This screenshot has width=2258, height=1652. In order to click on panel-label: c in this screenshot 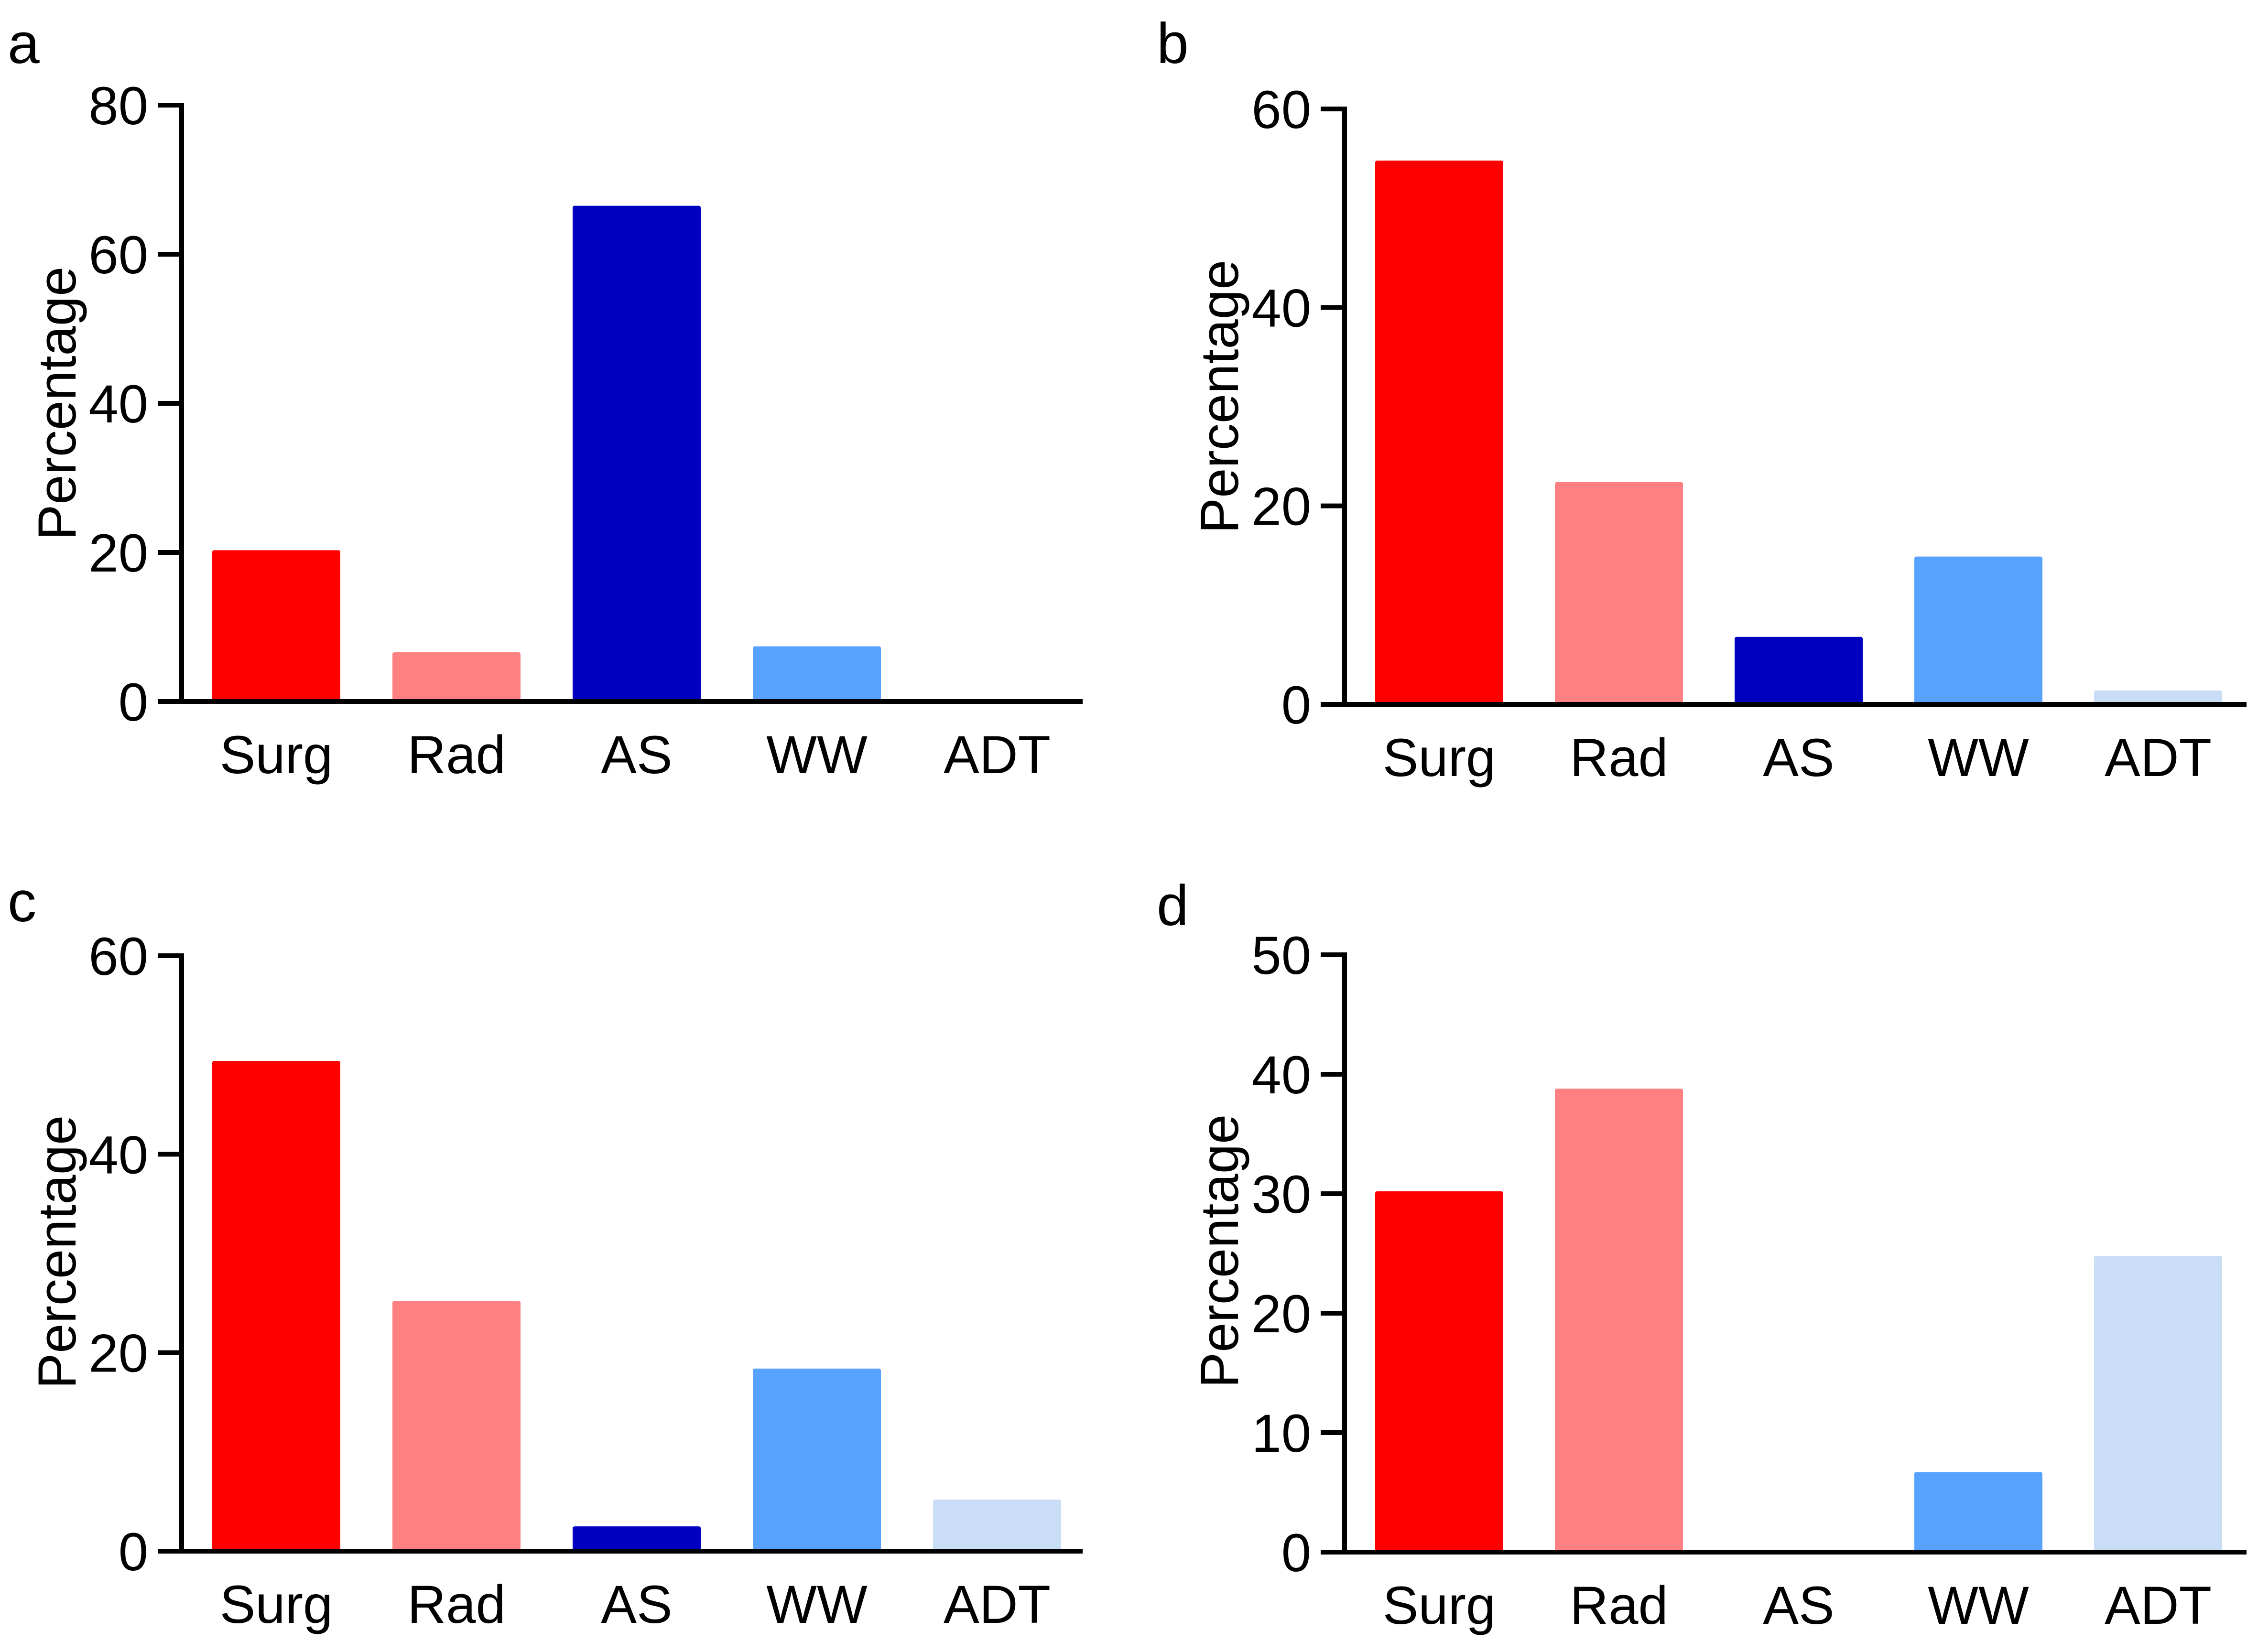, I will do `click(22, 902)`.